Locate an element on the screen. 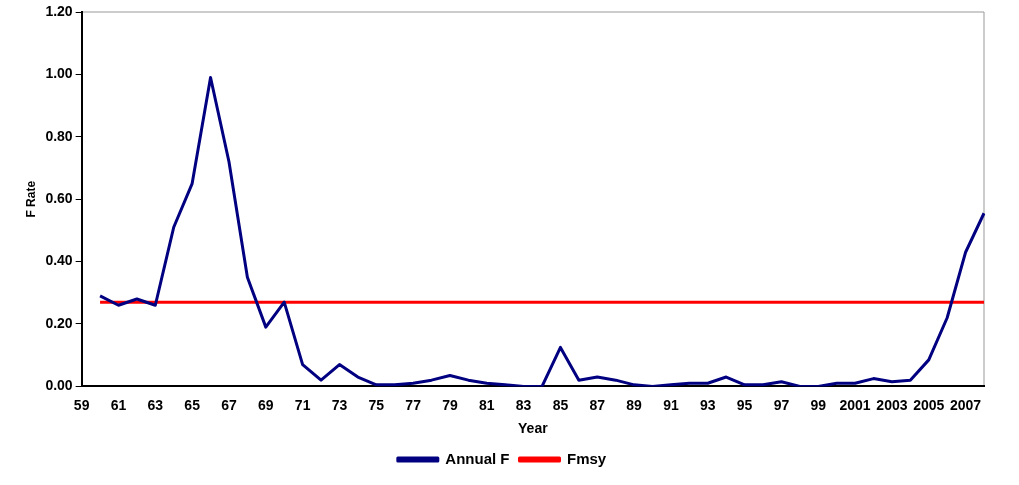  x-tick-label: 85 is located at coordinates (560, 404).